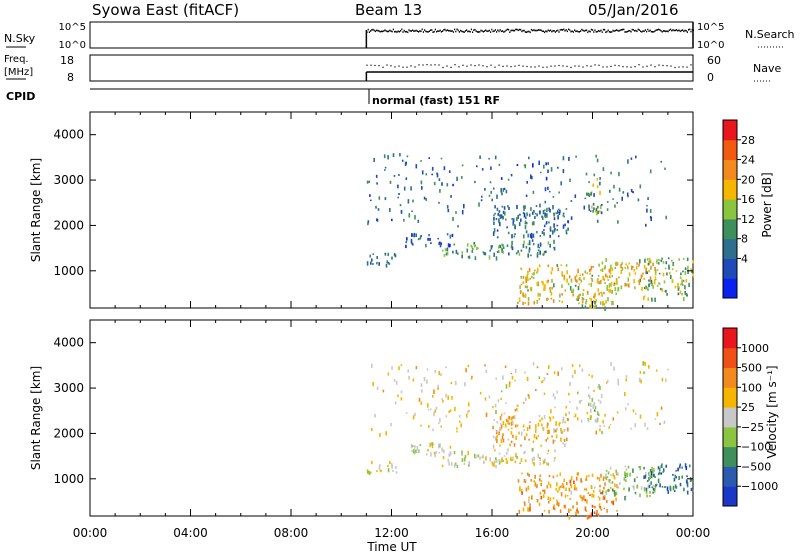 This screenshot has width=800, height=554. What do you see at coordinates (772, 411) in the screenshot?
I see `velocity-colorbar-label: Velocity [m s⁻¹]` at bounding box center [772, 411].